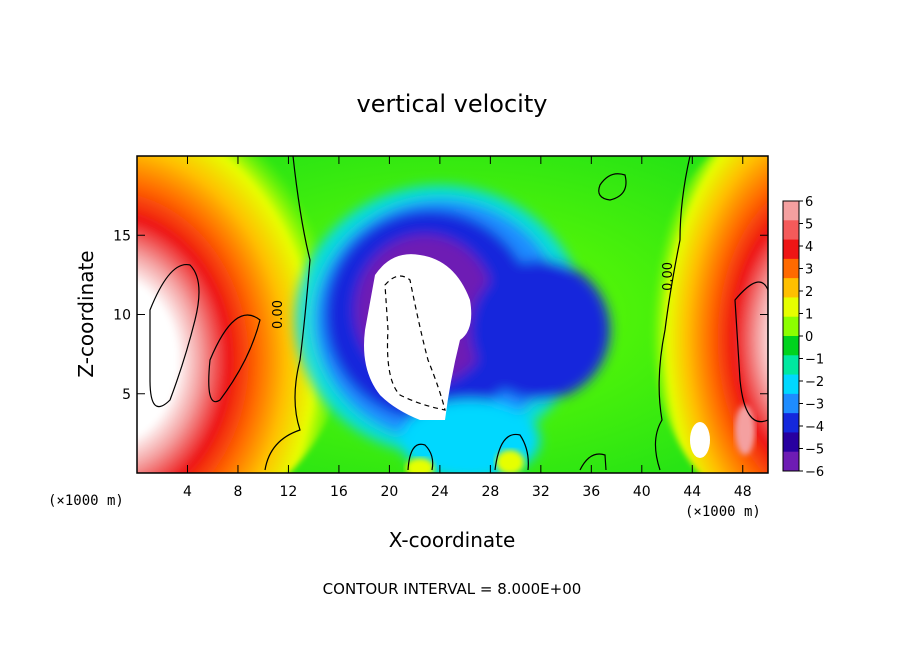 The width and height of the screenshot is (904, 654). I want to click on colorbar-tick-label: 5, so click(809, 225).